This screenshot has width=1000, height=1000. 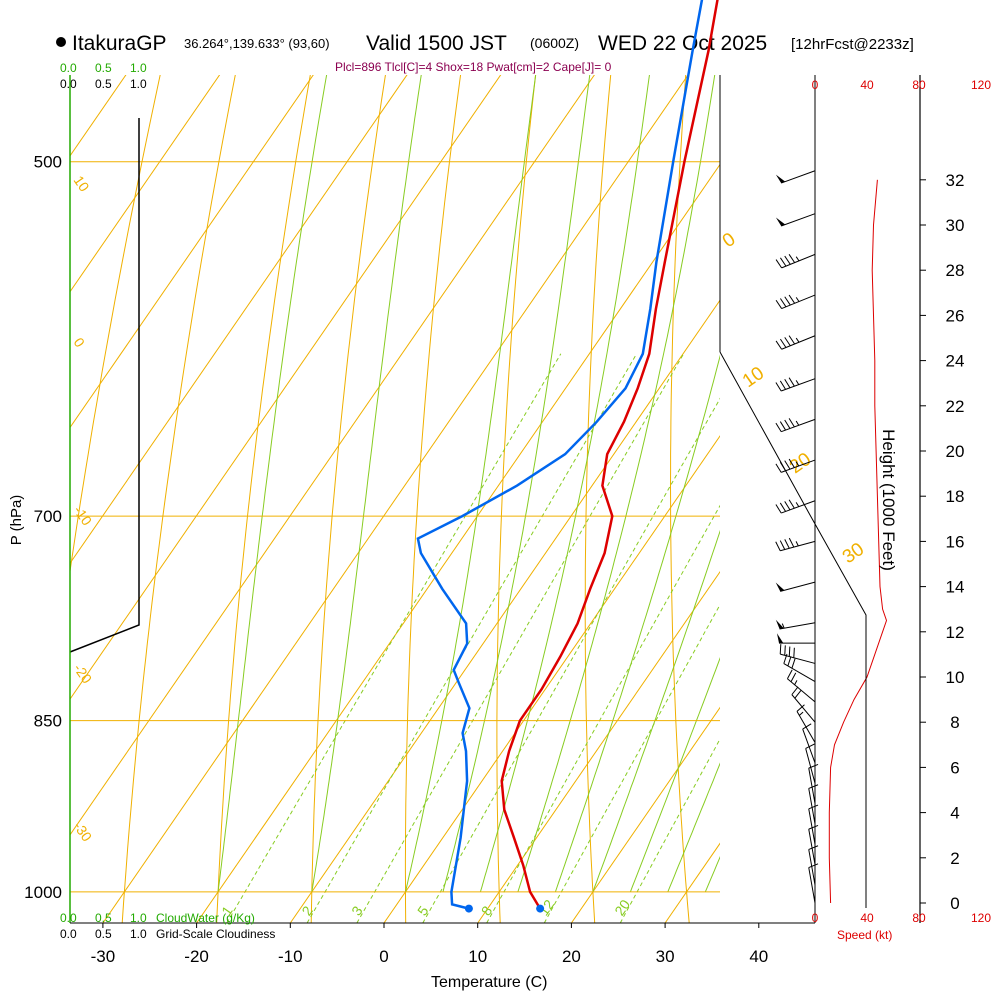 I want to click on cloud-scale-tick: 0.0, so click(x=68, y=84).